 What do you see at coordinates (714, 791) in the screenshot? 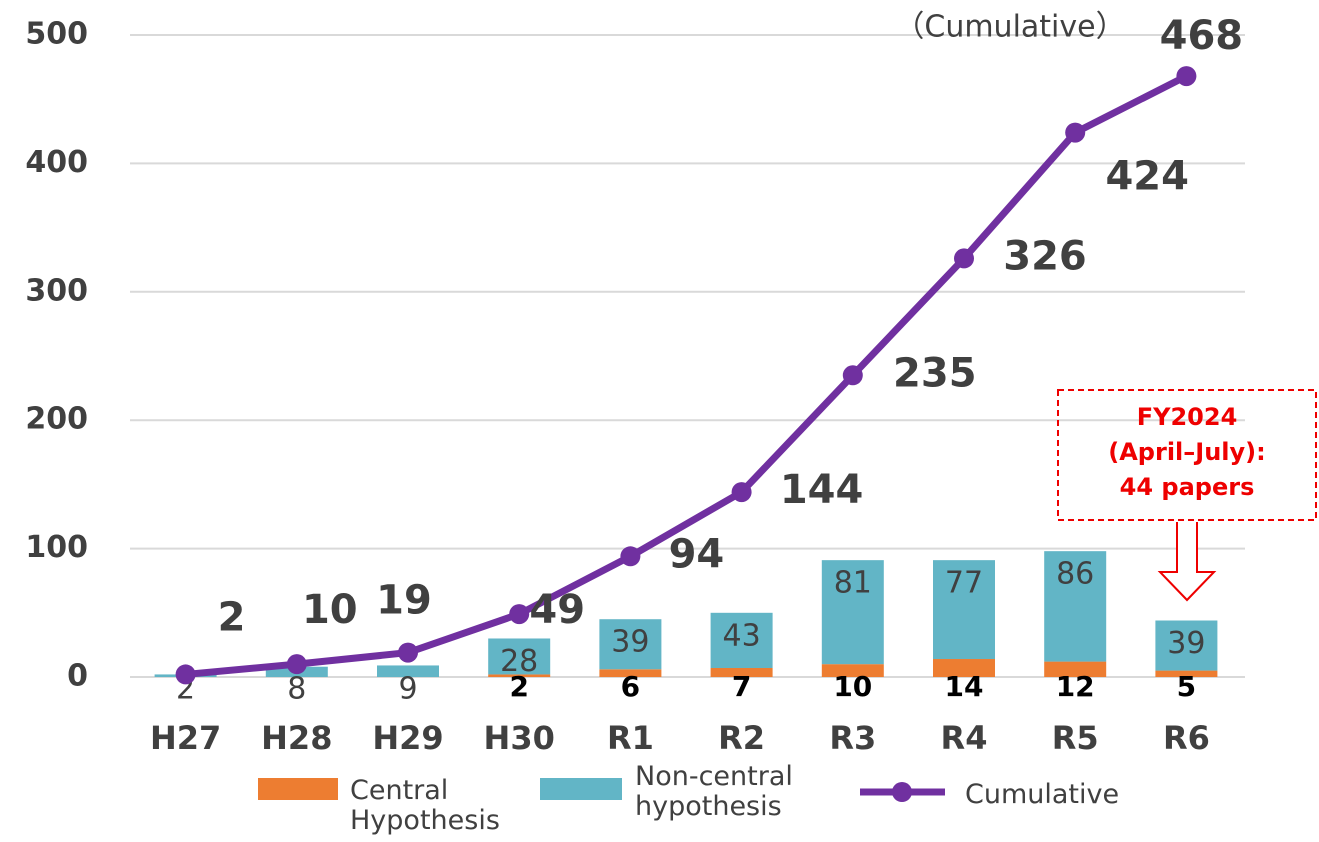
I see `legend-label: Non-central hypothesis` at bounding box center [714, 791].